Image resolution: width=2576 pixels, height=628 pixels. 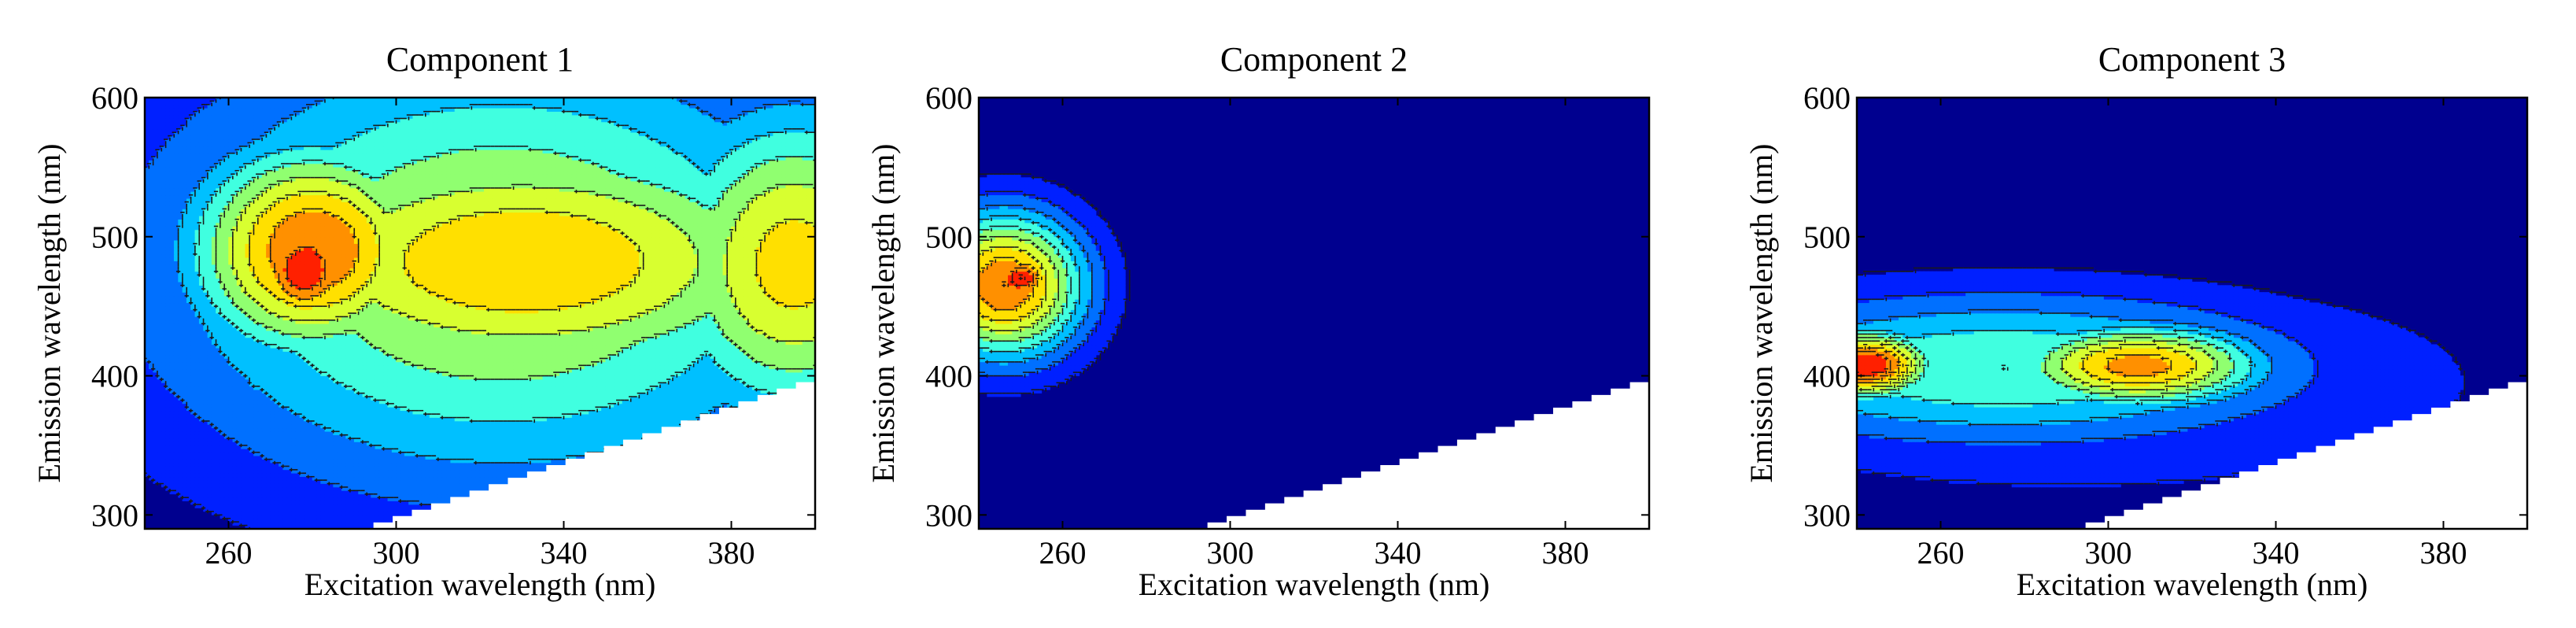 I want to click on contour-fill, so click(x=1052, y=285).